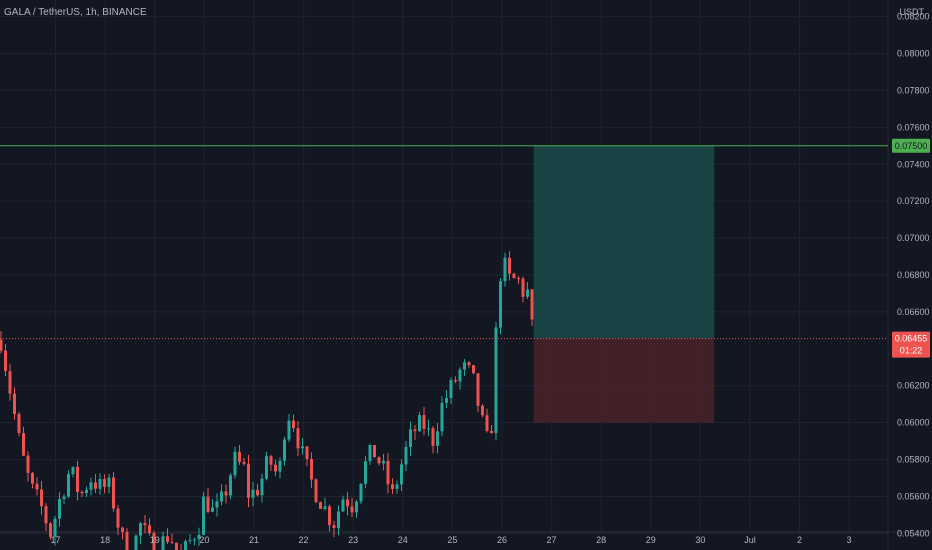 Image resolution: width=932 pixels, height=550 pixels. Describe the element at coordinates (912, 12) in the screenshot. I see `currency-label: USDT` at that location.